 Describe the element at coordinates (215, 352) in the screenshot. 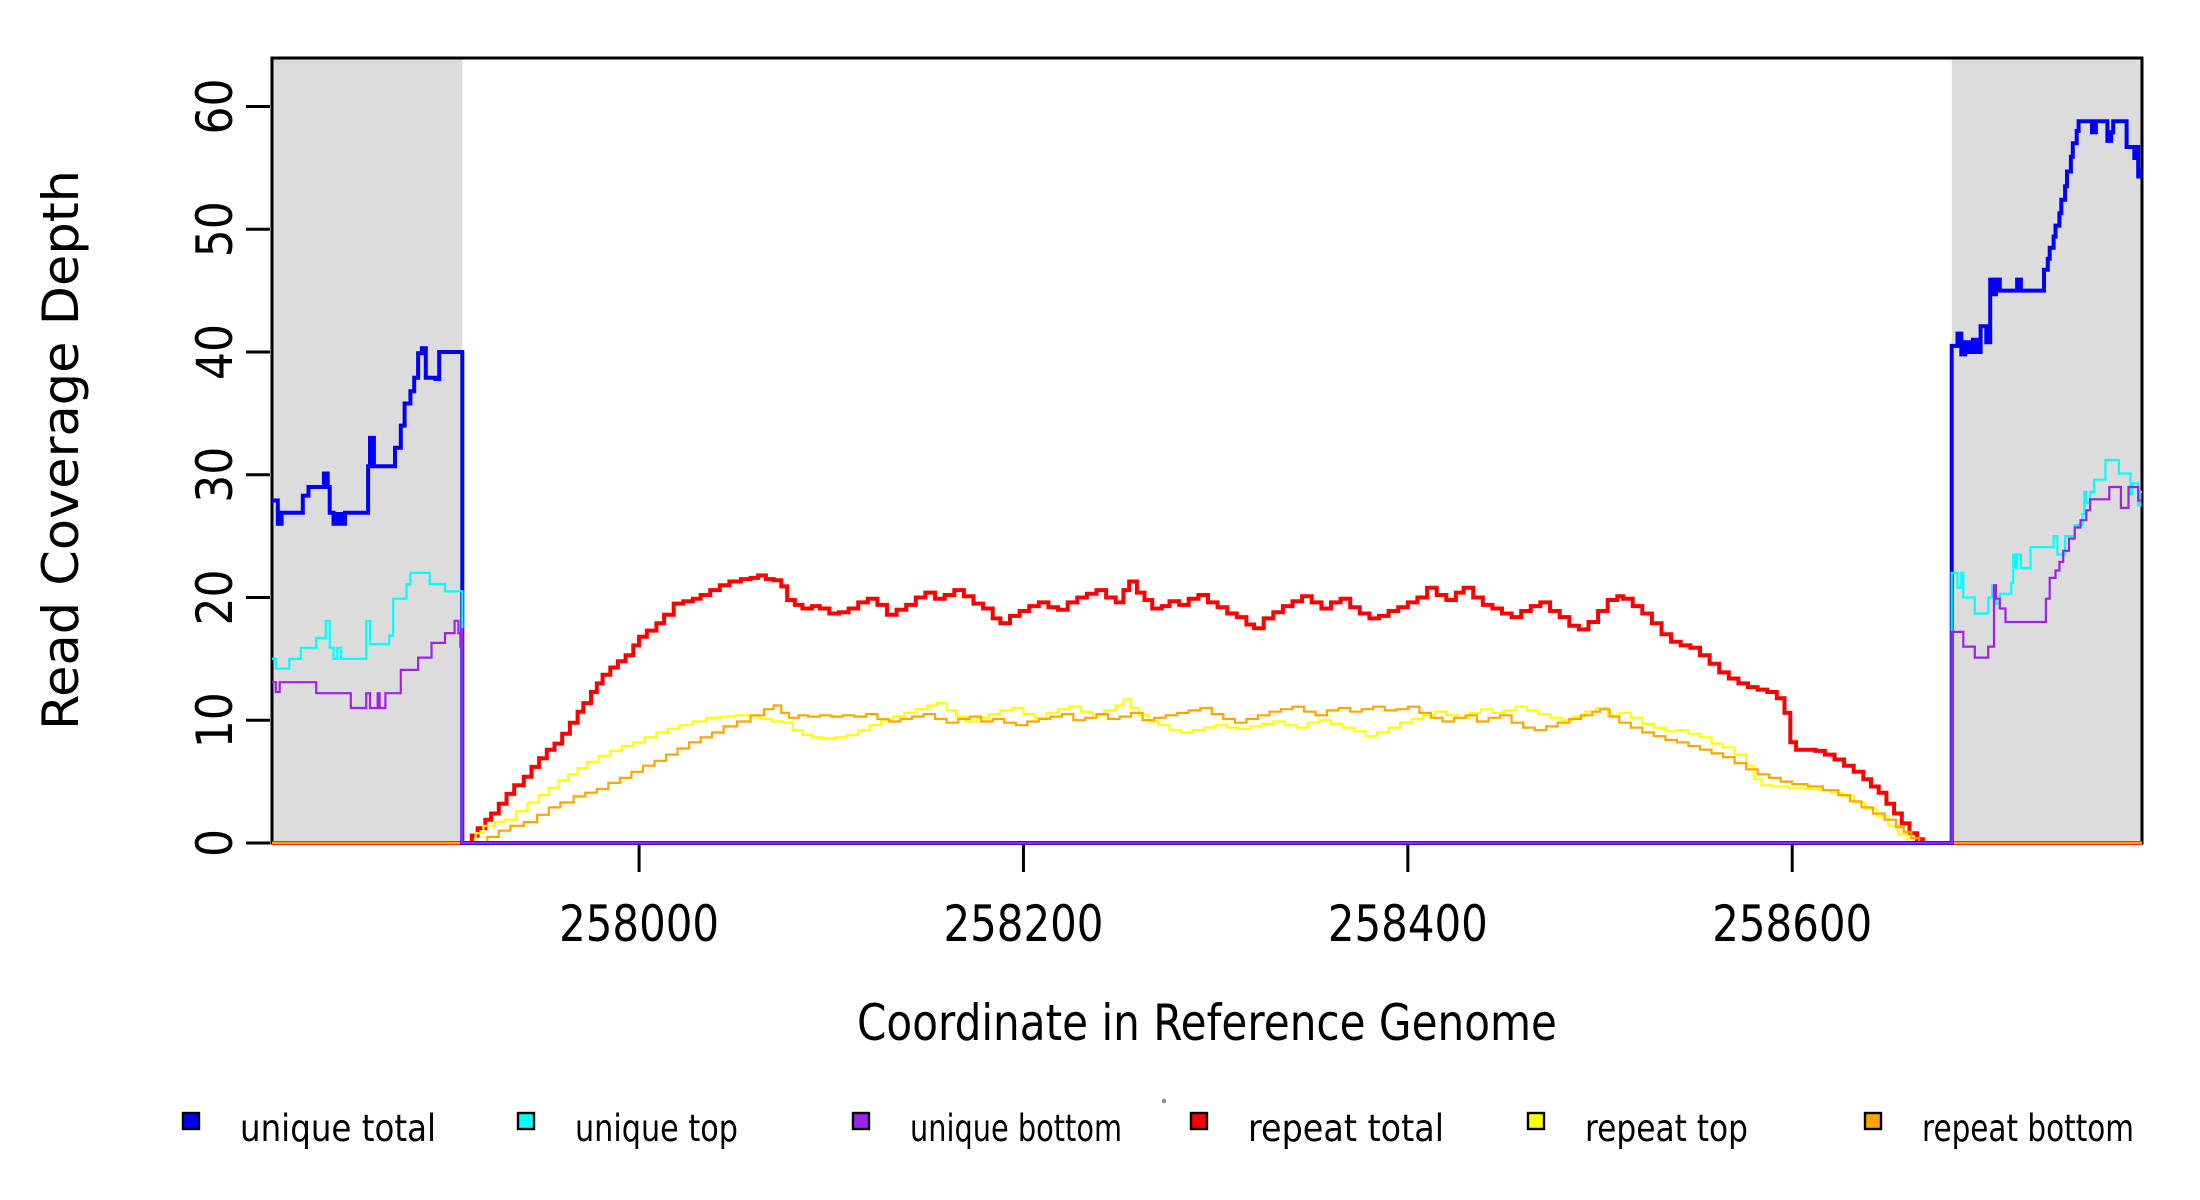

I see `y-tick-label: 40` at that location.